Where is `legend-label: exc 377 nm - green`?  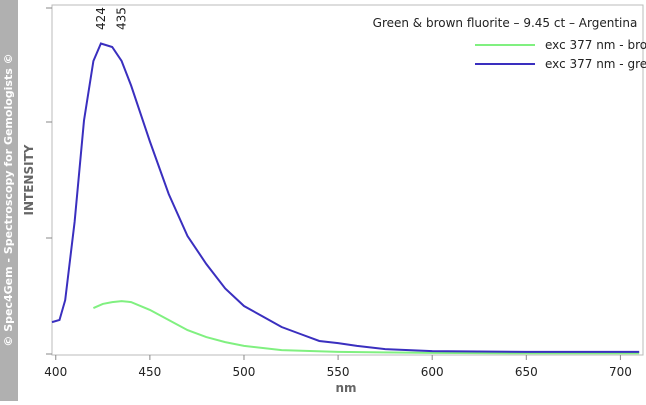
legend-label: exc 377 nm - green is located at coordinates (595, 64).